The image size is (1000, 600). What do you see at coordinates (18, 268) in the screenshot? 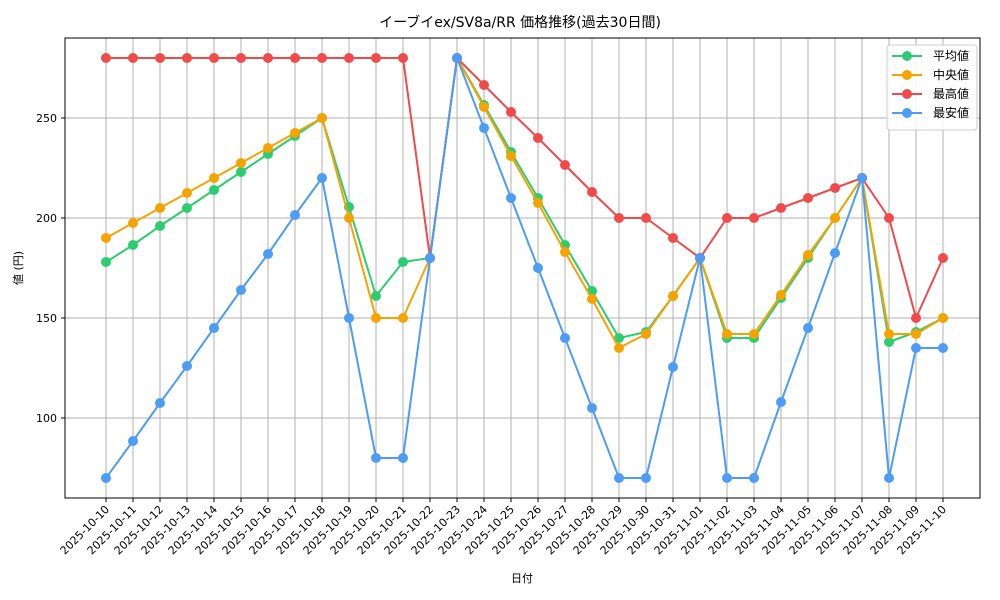
I see `y-axis-label: 値 (円)` at bounding box center [18, 268].